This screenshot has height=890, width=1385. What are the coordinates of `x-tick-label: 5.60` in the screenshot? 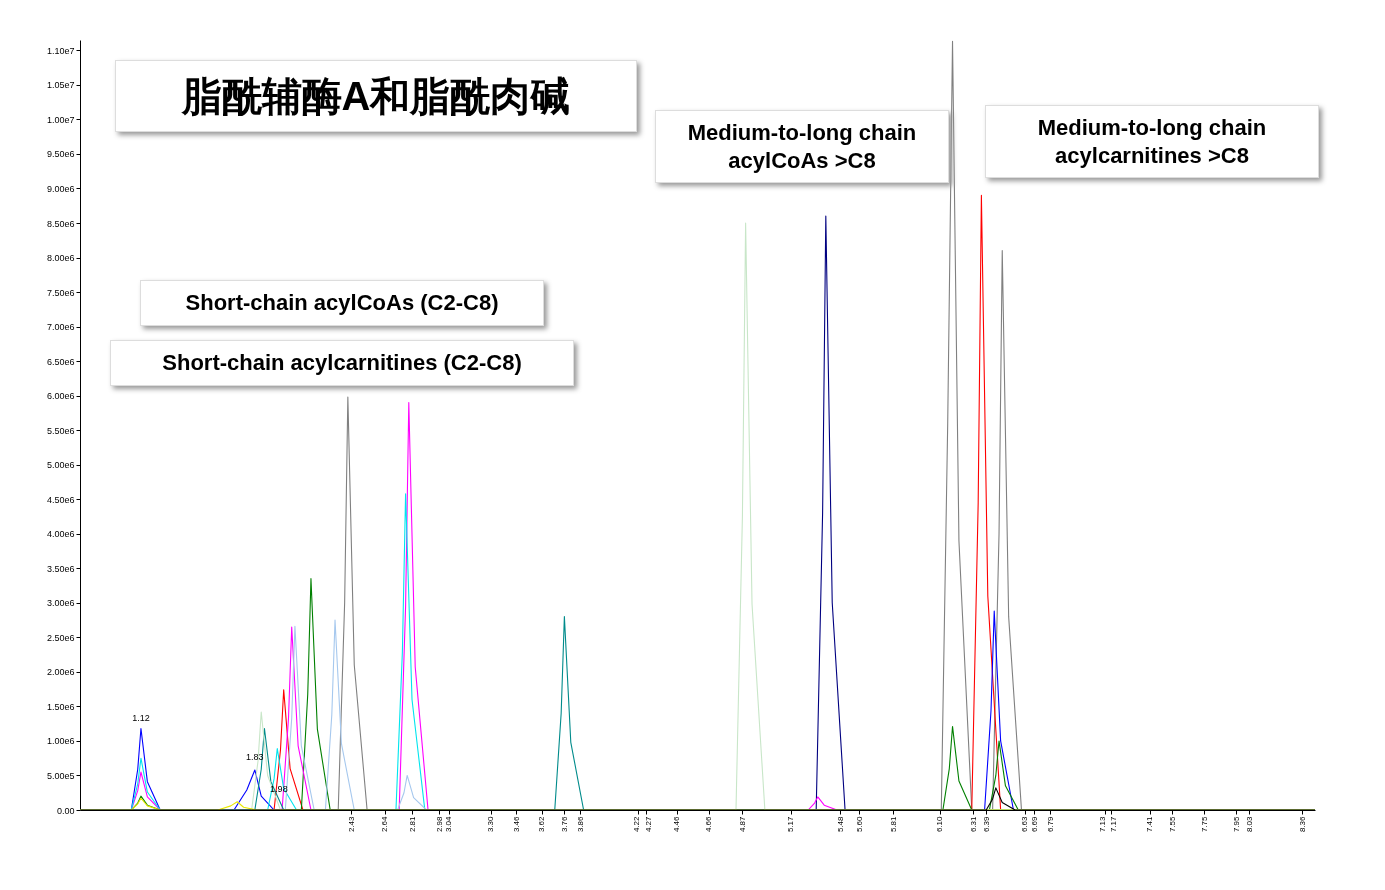 It's located at (859, 824).